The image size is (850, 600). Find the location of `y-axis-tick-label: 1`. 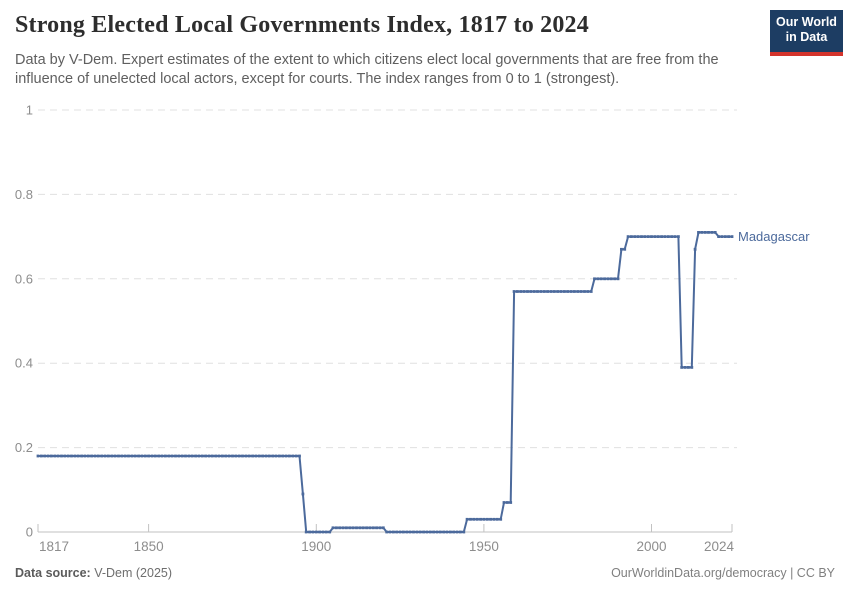

y-axis-tick-label: 1 is located at coordinates (29, 110).